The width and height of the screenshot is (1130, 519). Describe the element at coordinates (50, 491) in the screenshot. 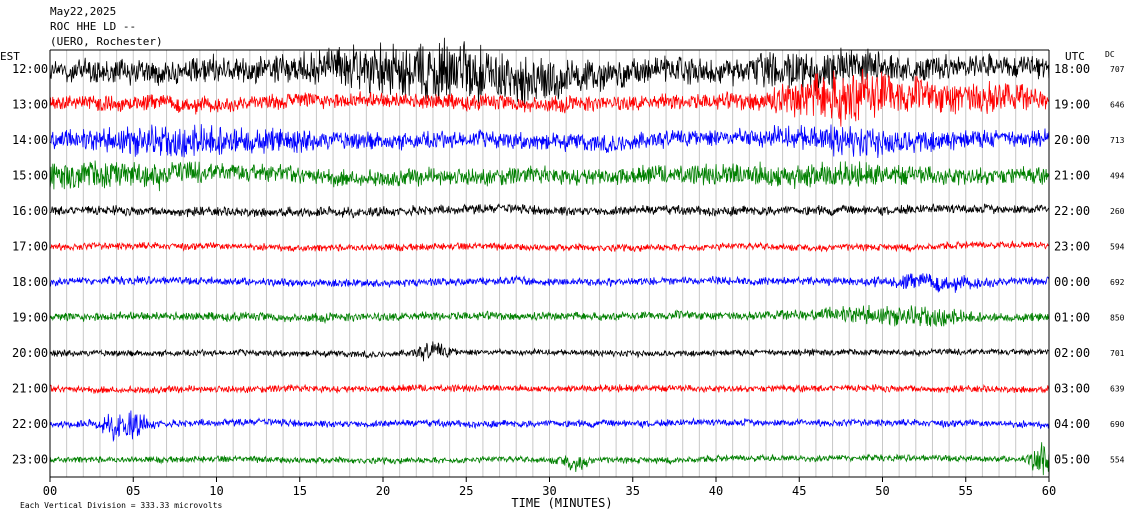

I see `x-tick-label-00: 00` at that location.